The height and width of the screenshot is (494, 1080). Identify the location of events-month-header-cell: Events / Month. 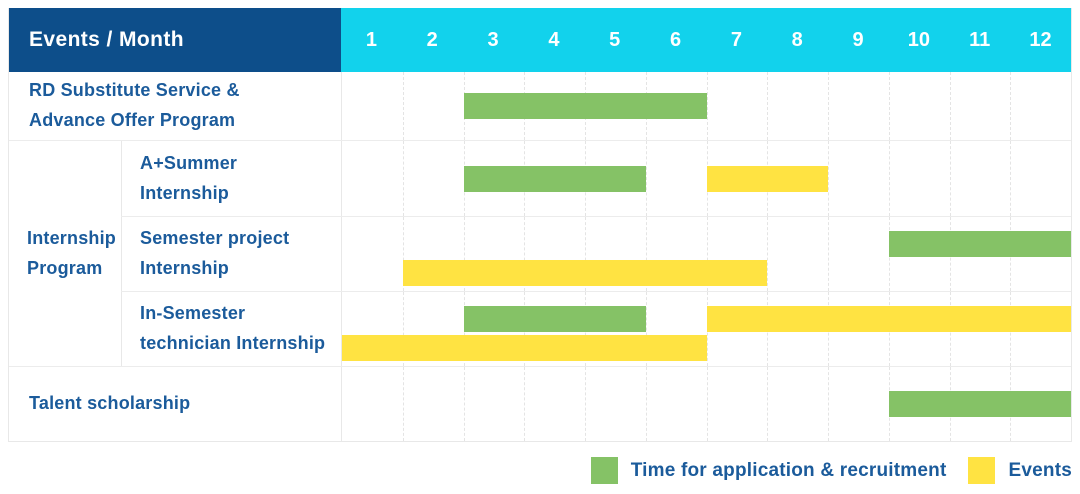
(175, 40).